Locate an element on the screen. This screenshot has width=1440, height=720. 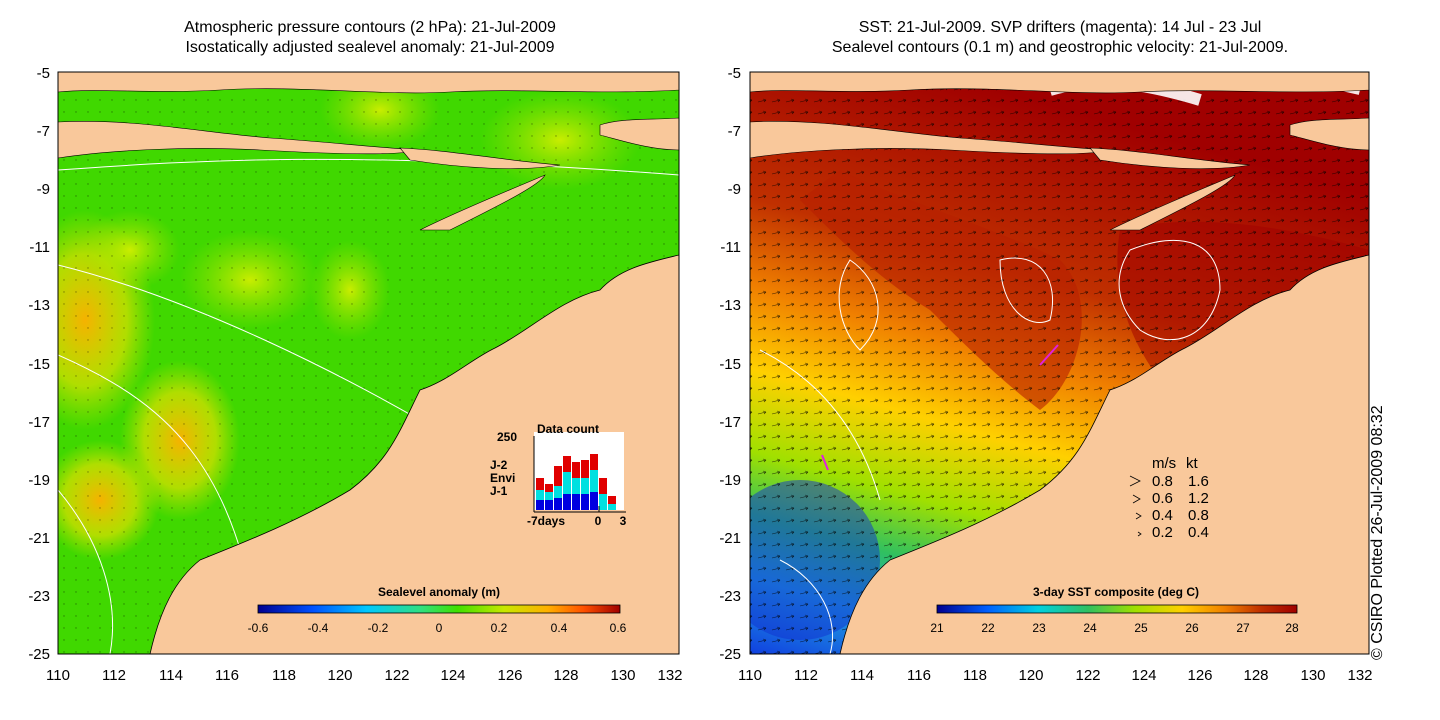
sla-tick: -0.6 is located at coordinates (258, 628).